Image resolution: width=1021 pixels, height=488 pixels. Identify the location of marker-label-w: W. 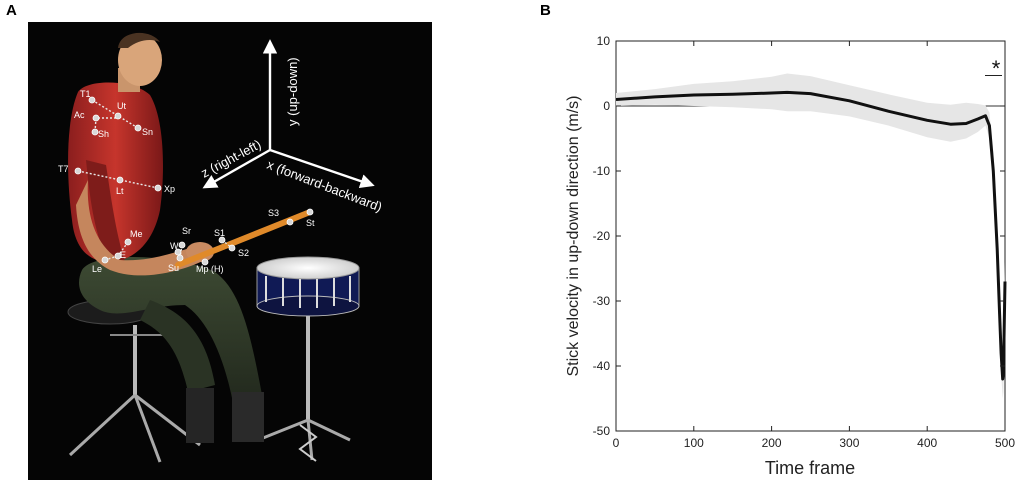
(174, 246).